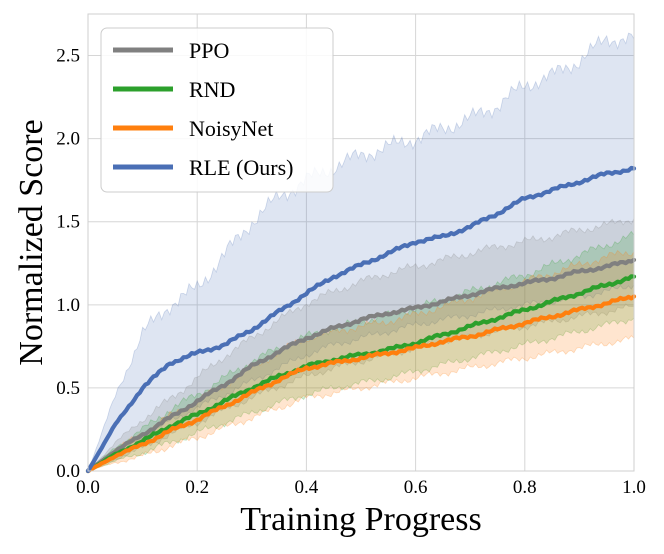  Describe the element at coordinates (88, 487) in the screenshot. I see `x-tick-label: 0.0` at that location.